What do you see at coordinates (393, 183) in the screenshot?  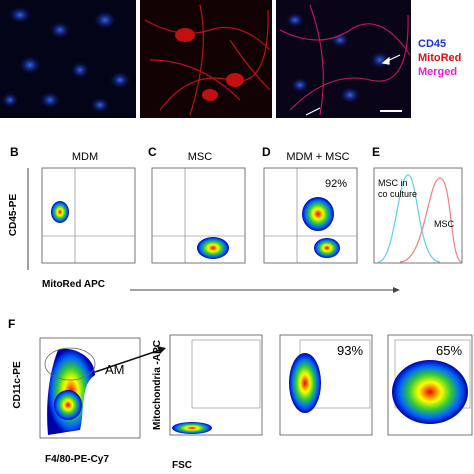 I see `annotation: MSC in` at bounding box center [393, 183].